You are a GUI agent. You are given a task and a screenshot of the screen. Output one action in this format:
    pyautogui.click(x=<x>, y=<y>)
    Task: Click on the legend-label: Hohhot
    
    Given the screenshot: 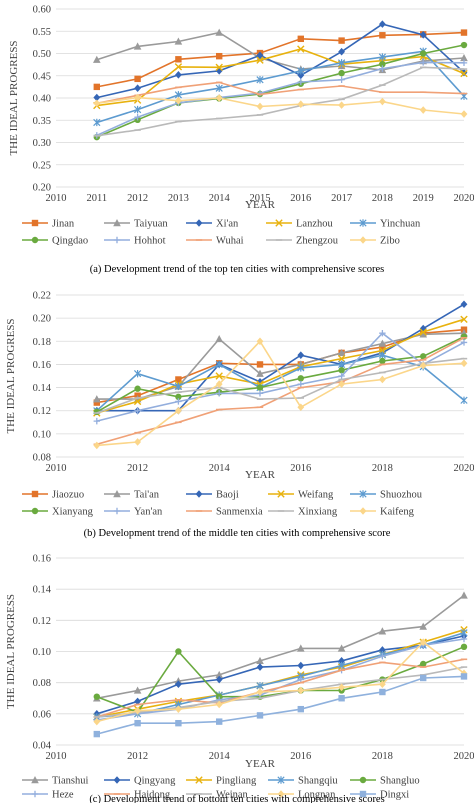 What is the action you would take?
    pyautogui.click(x=150, y=241)
    